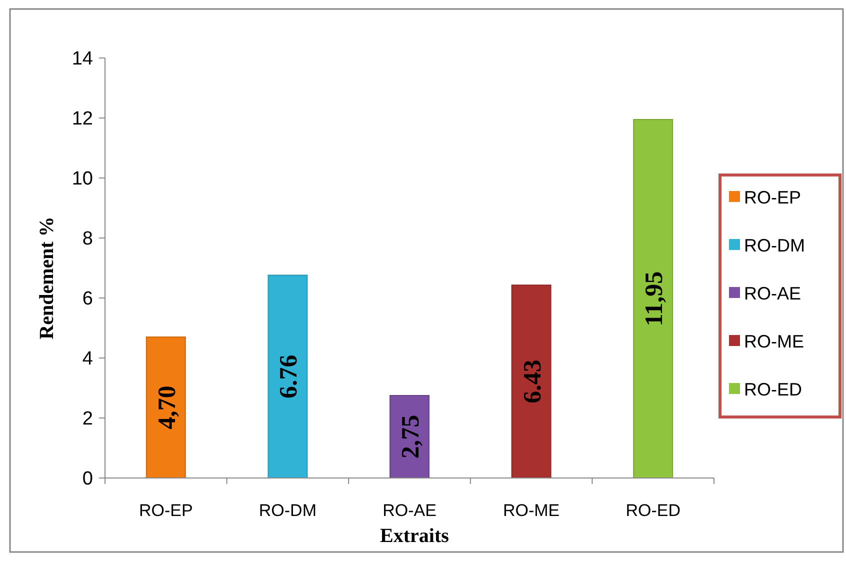 The image size is (846, 563). I want to click on y-tick-label: 6, so click(87, 299).